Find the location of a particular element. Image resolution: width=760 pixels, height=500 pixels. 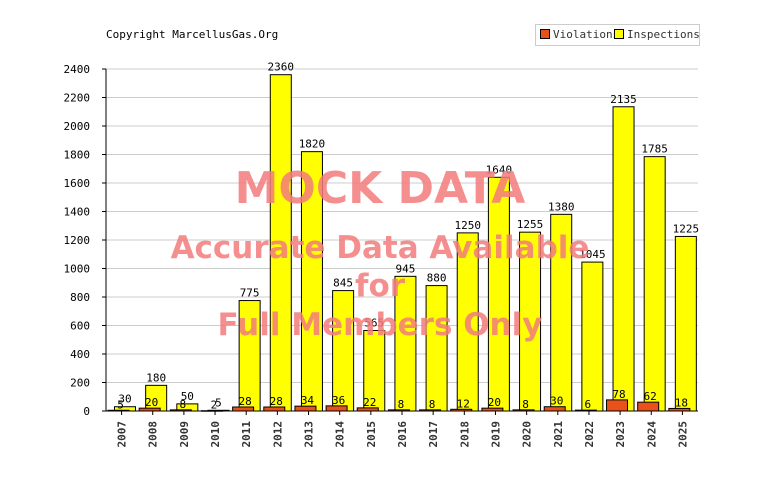

inspections-value-label: 1255 is located at coordinates (530, 224).